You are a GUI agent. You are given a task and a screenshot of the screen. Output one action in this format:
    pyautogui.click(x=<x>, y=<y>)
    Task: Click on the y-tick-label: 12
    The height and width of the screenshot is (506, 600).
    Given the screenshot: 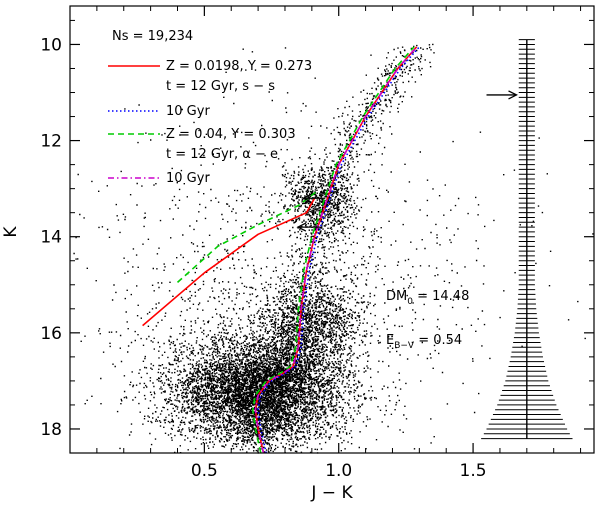 What is the action you would take?
    pyautogui.click(x=51, y=142)
    